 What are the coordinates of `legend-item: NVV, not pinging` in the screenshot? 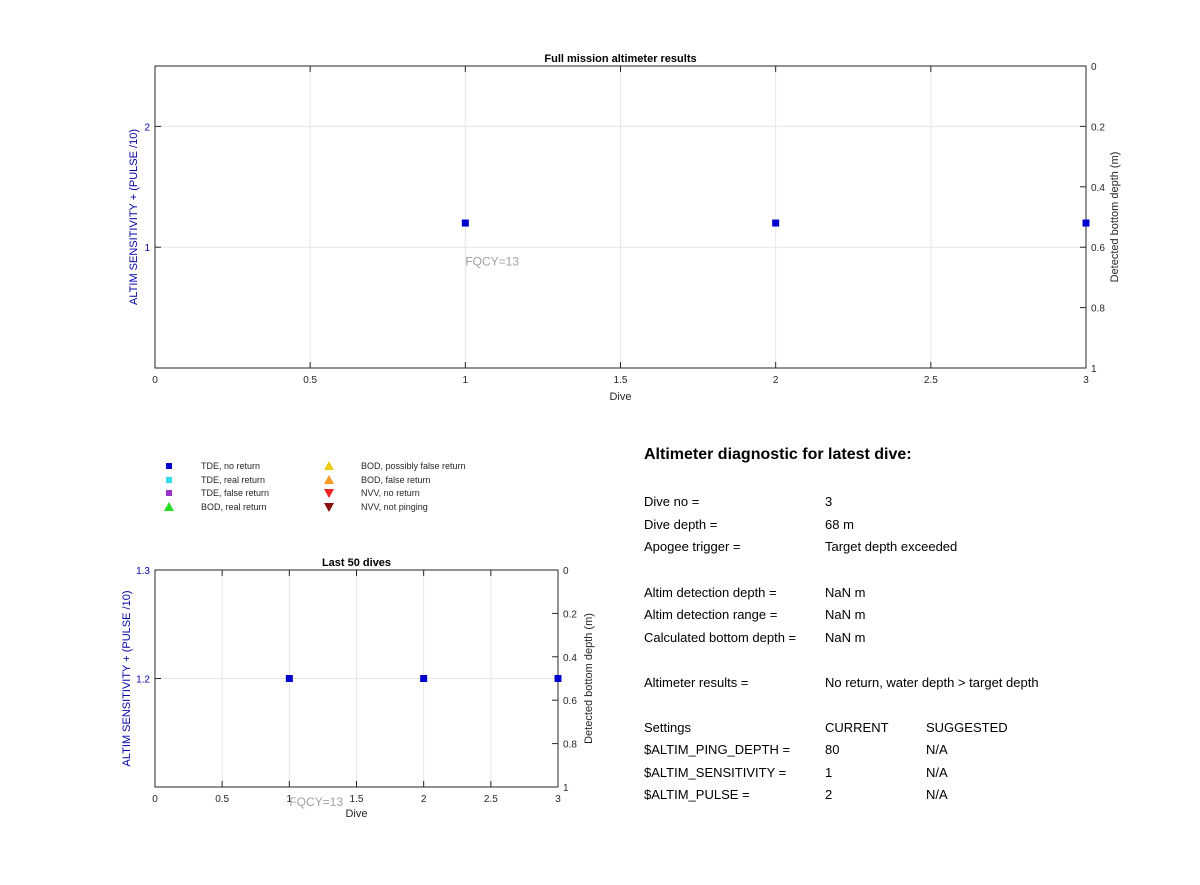 It's located at (376, 507).